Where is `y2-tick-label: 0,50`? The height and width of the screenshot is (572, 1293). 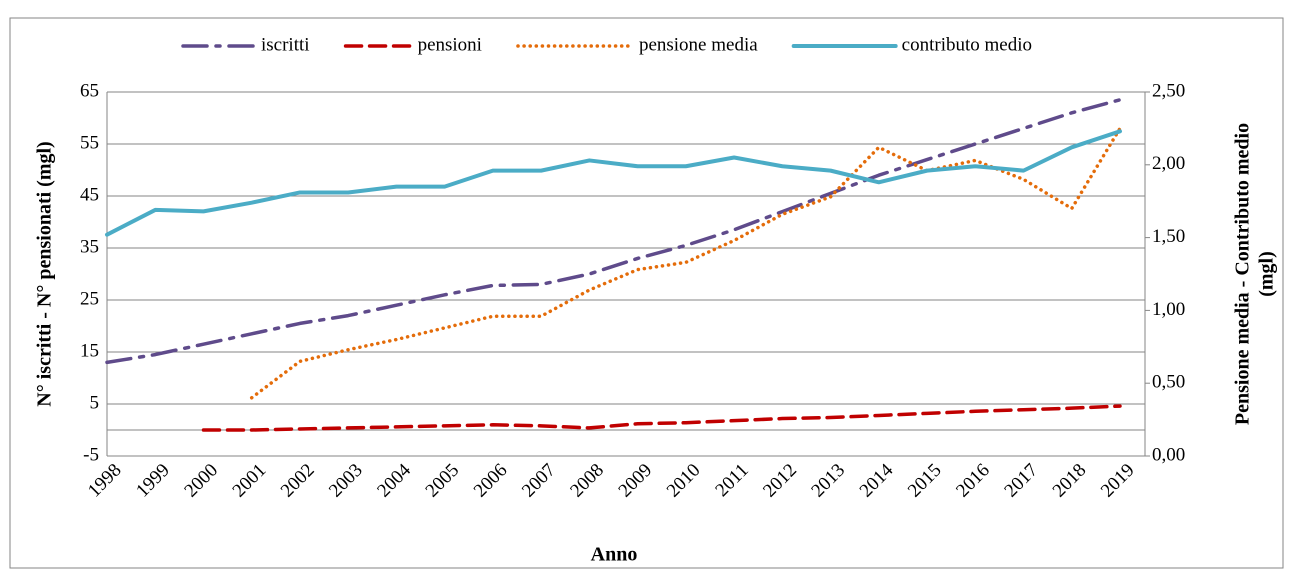
y2-tick-label: 0,50 is located at coordinates (1168, 382).